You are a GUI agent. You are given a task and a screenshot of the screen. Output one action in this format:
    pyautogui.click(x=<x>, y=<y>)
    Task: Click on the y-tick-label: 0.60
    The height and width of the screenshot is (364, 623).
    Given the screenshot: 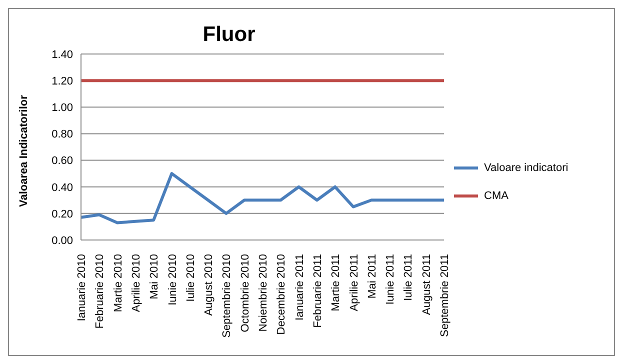 What is the action you would take?
    pyautogui.click(x=62, y=161)
    